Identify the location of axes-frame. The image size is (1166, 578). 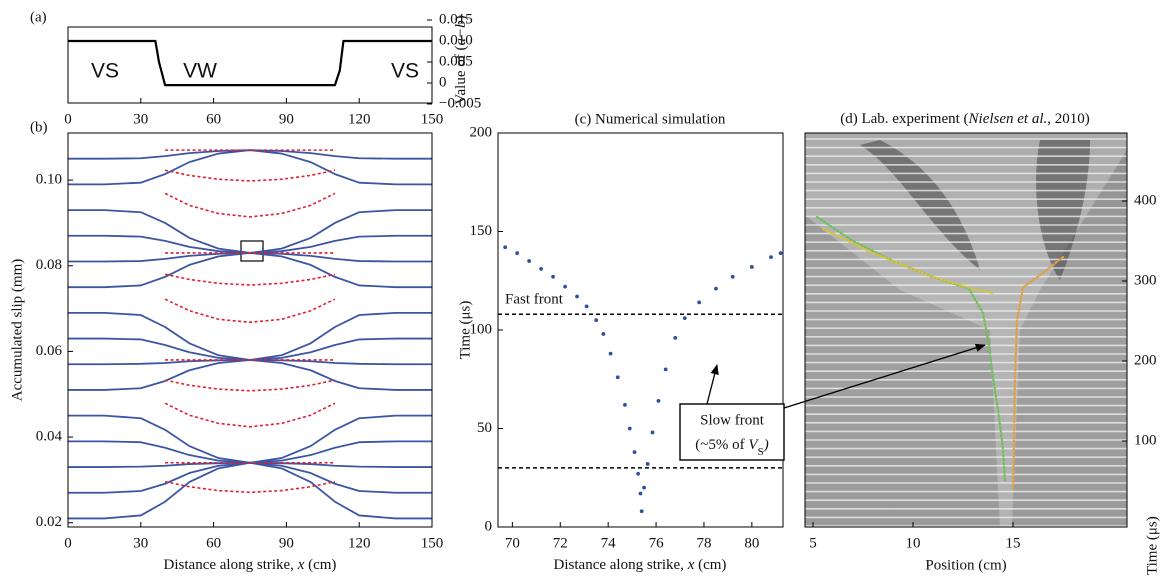
(250, 65).